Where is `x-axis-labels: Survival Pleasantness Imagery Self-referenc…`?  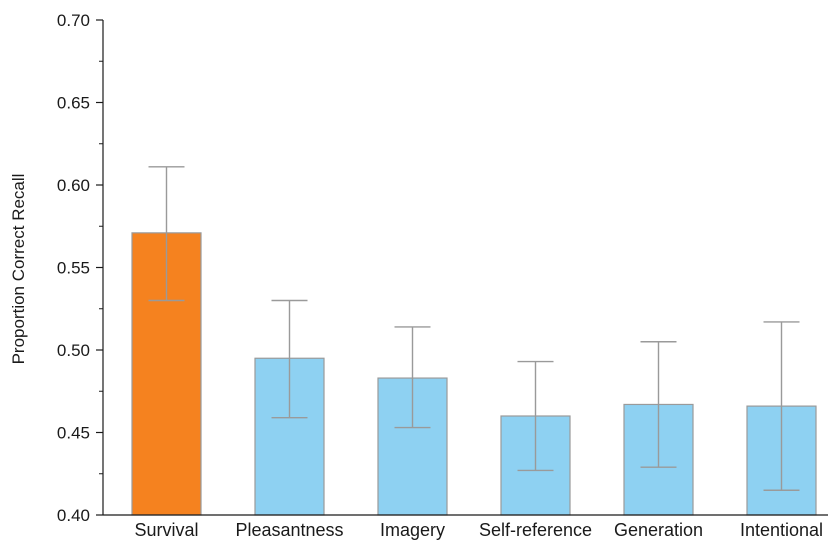 x-axis-labels: Survival Pleasantness Imagery Self-referenc… is located at coordinates (478, 530).